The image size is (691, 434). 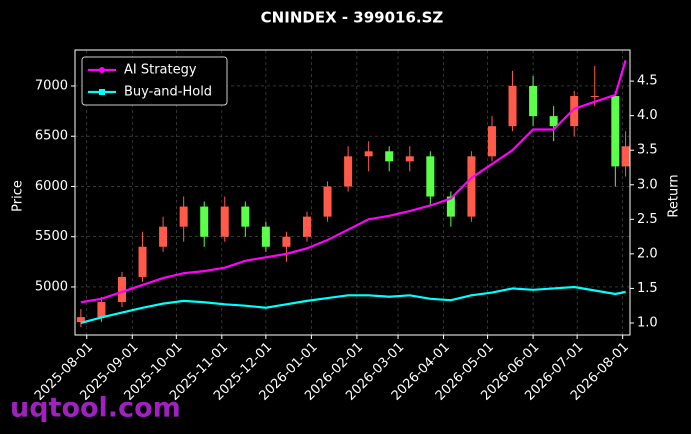 What do you see at coordinates (647, 150) in the screenshot?
I see `y2-tick-label: 3.5` at bounding box center [647, 150].